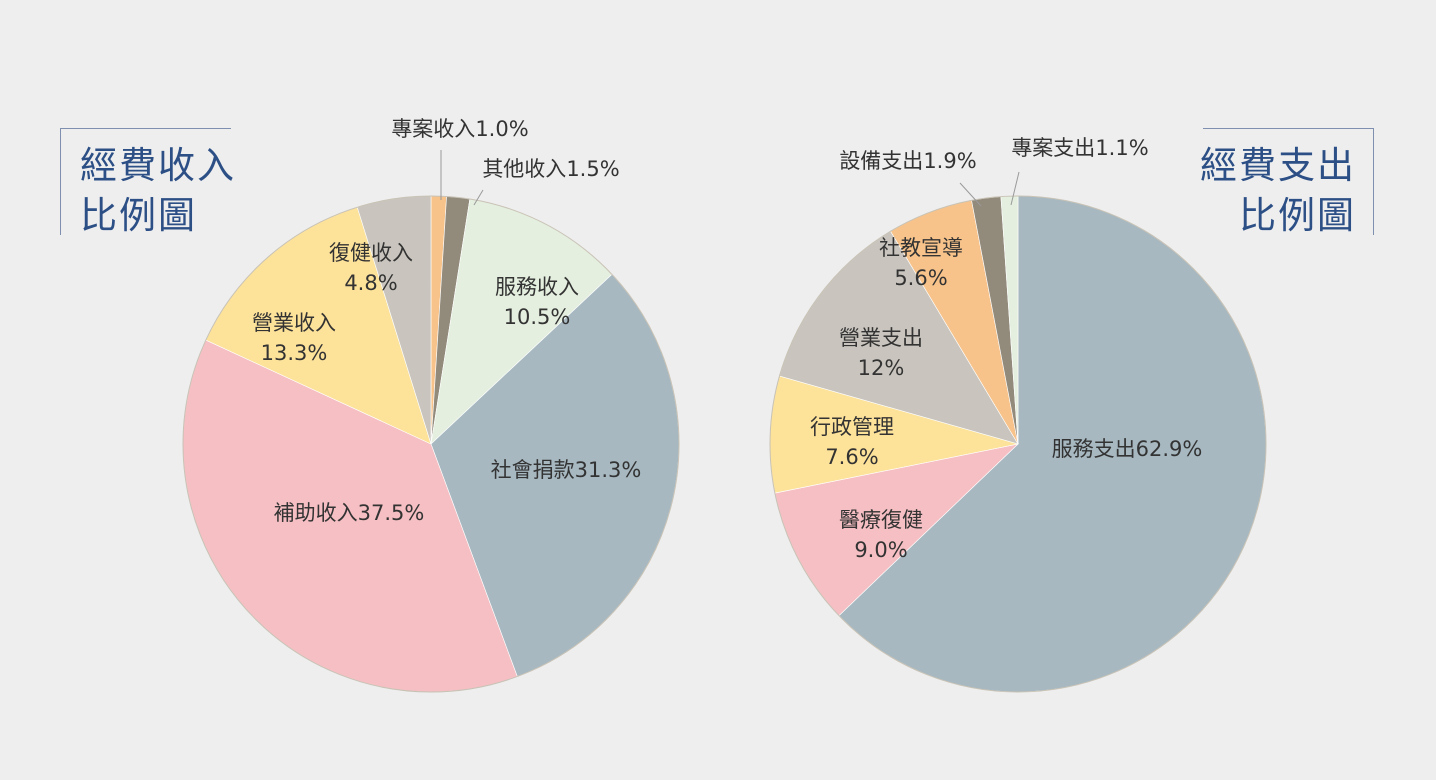 The image size is (1436, 780). What do you see at coordinates (881, 368) in the screenshot?
I see `slice-percent: 12%` at bounding box center [881, 368].